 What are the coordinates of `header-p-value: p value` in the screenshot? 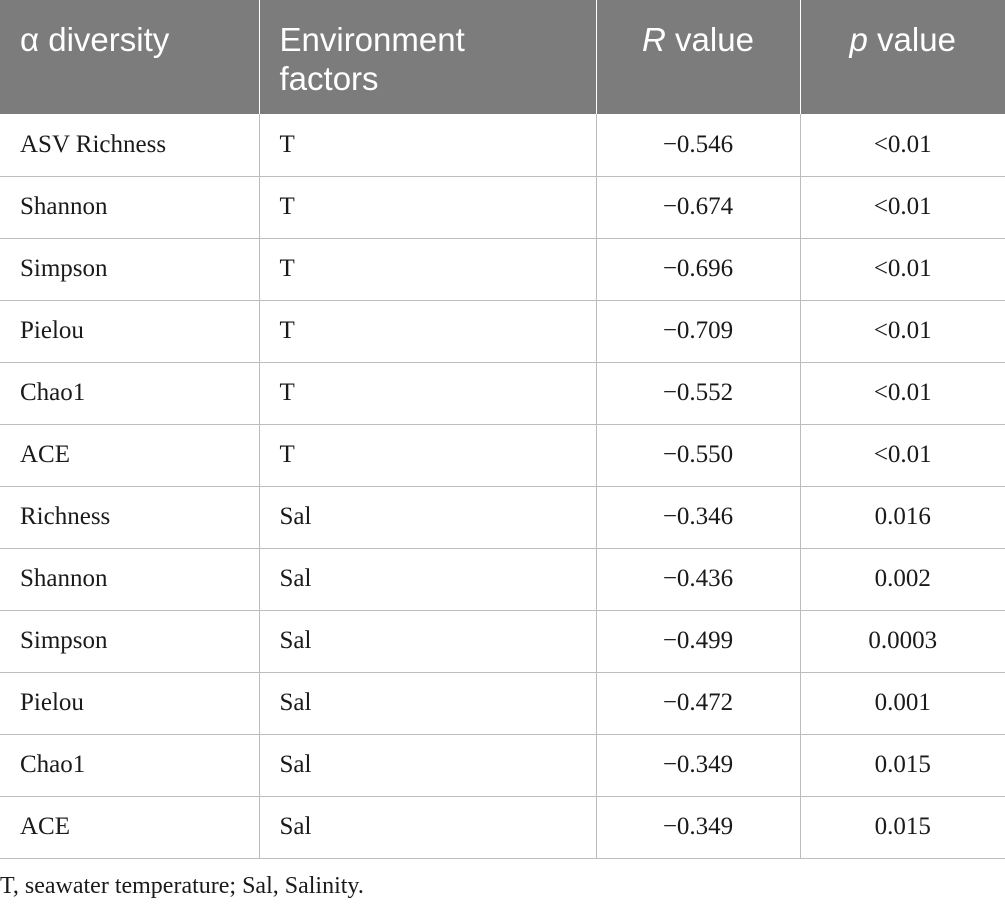 It's located at (902, 57).